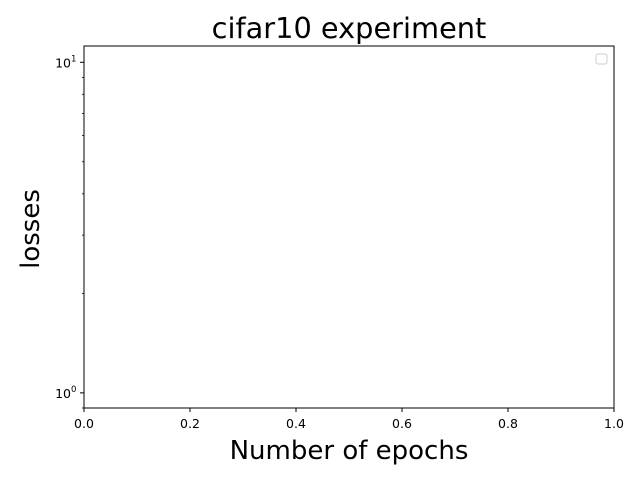 This screenshot has width=640, height=480. Describe the element at coordinates (190, 423) in the screenshot. I see `x-tick-label: 0.2` at that location.